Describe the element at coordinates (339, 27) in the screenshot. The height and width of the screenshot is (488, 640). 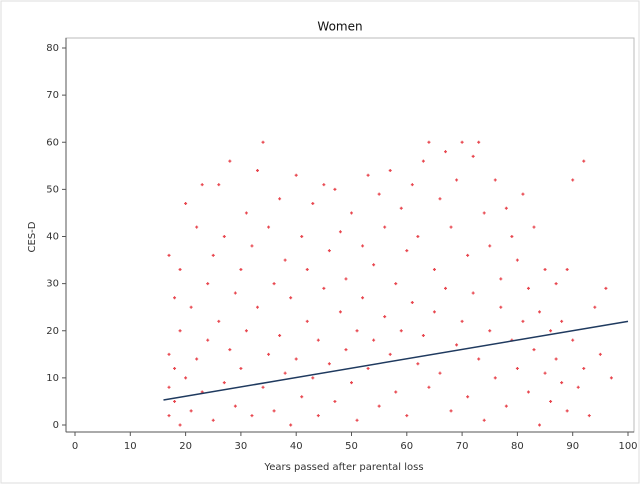
I see `chart-title: Women` at that location.